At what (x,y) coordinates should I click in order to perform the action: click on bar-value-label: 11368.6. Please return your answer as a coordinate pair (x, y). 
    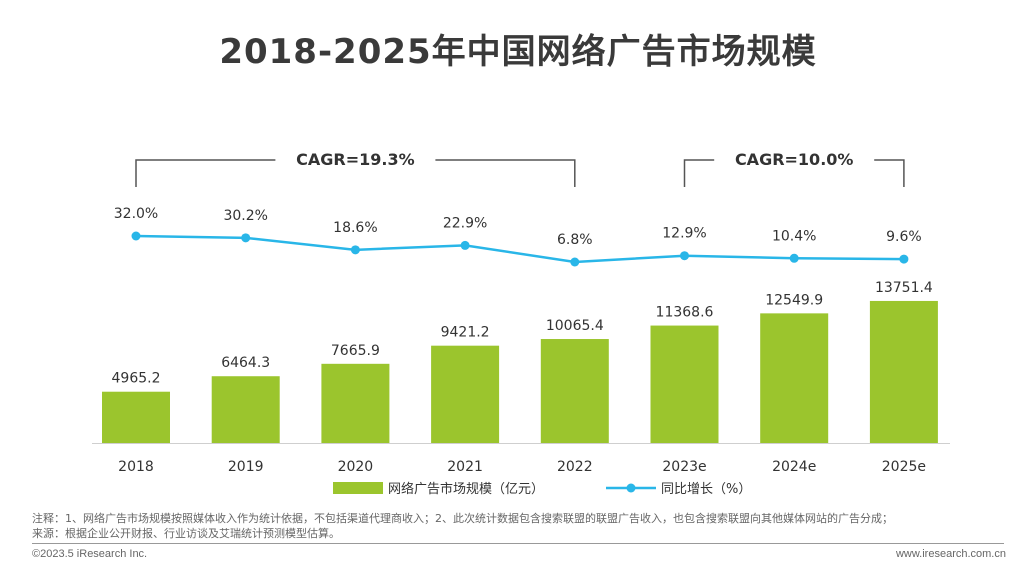
    Looking at the image, I should click on (685, 313).